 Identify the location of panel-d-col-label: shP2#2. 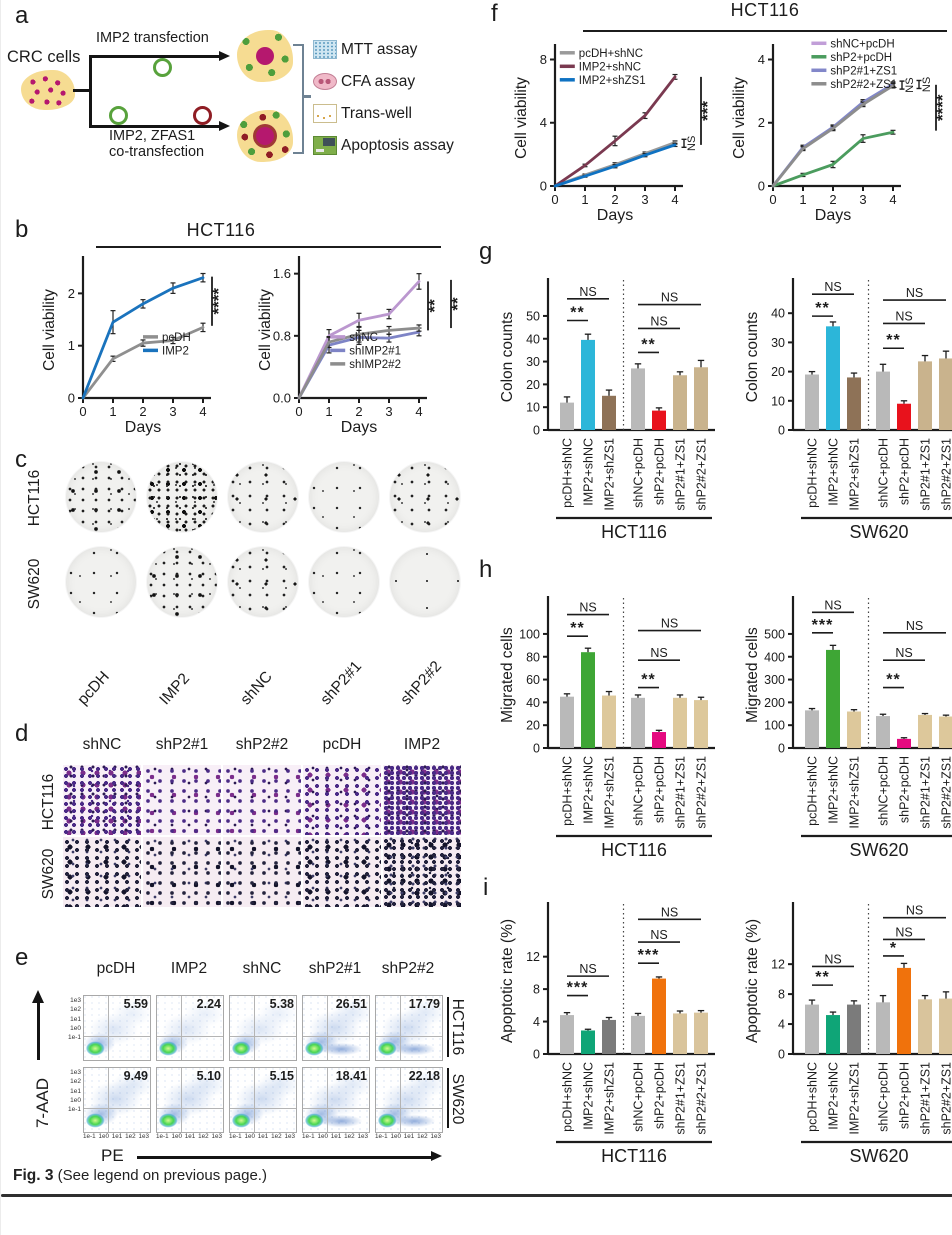
(262, 744).